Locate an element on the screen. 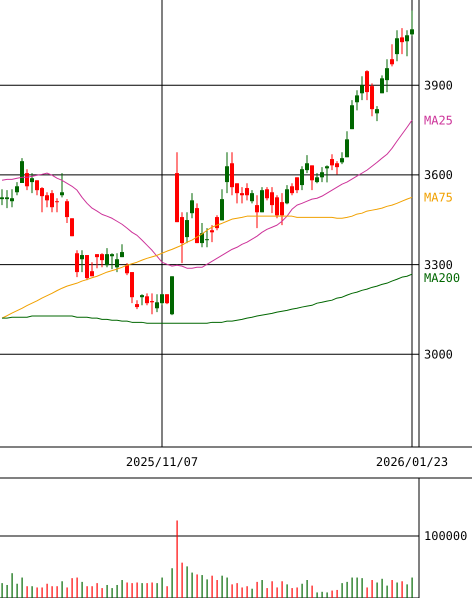 The width and height of the screenshot is (472, 598). x-tick-label: 2025/11/07 is located at coordinates (162, 462).